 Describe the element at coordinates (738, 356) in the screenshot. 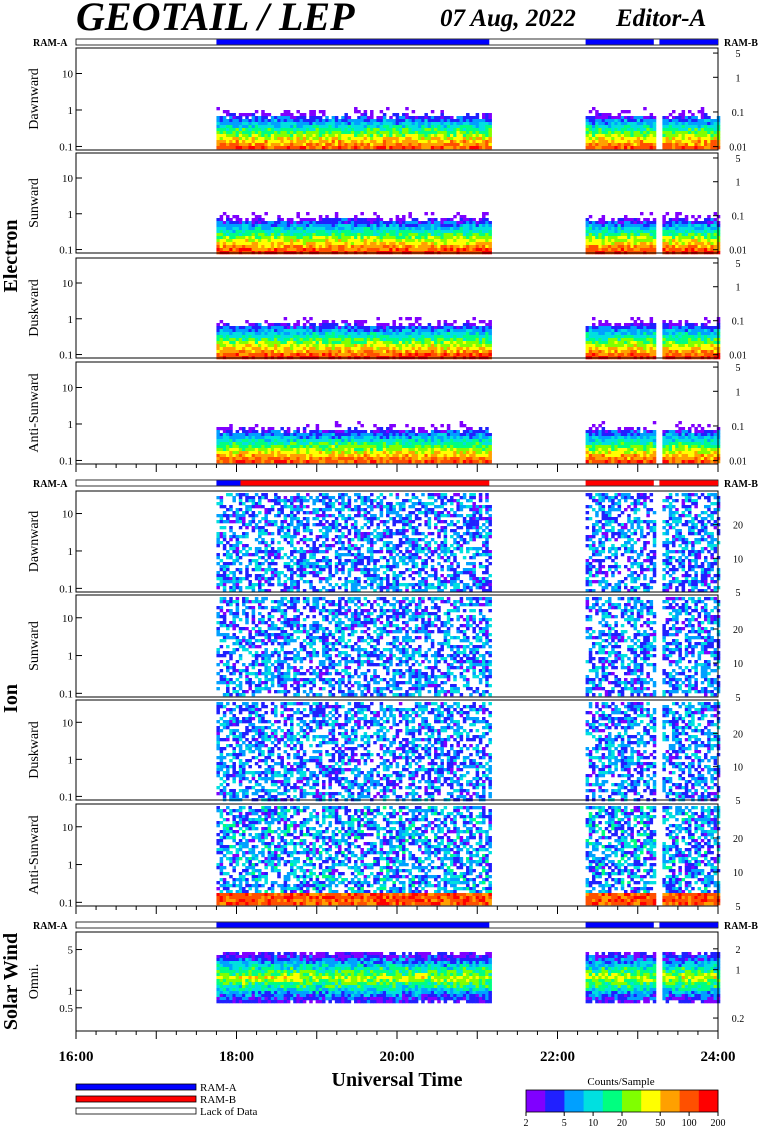

I see `right-tick-label: 0.01` at that location.